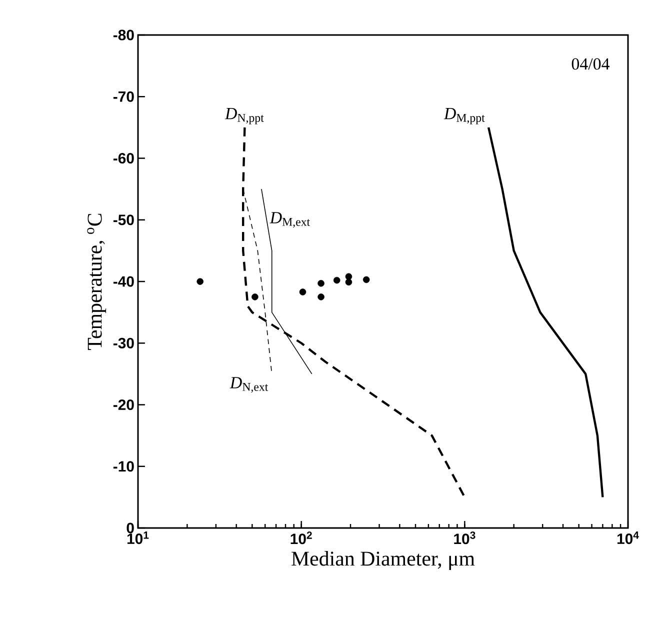 The width and height of the screenshot is (648, 617). Describe the element at coordinates (290, 220) in the screenshot. I see `series-label: D$_{M,ext}$` at that location.